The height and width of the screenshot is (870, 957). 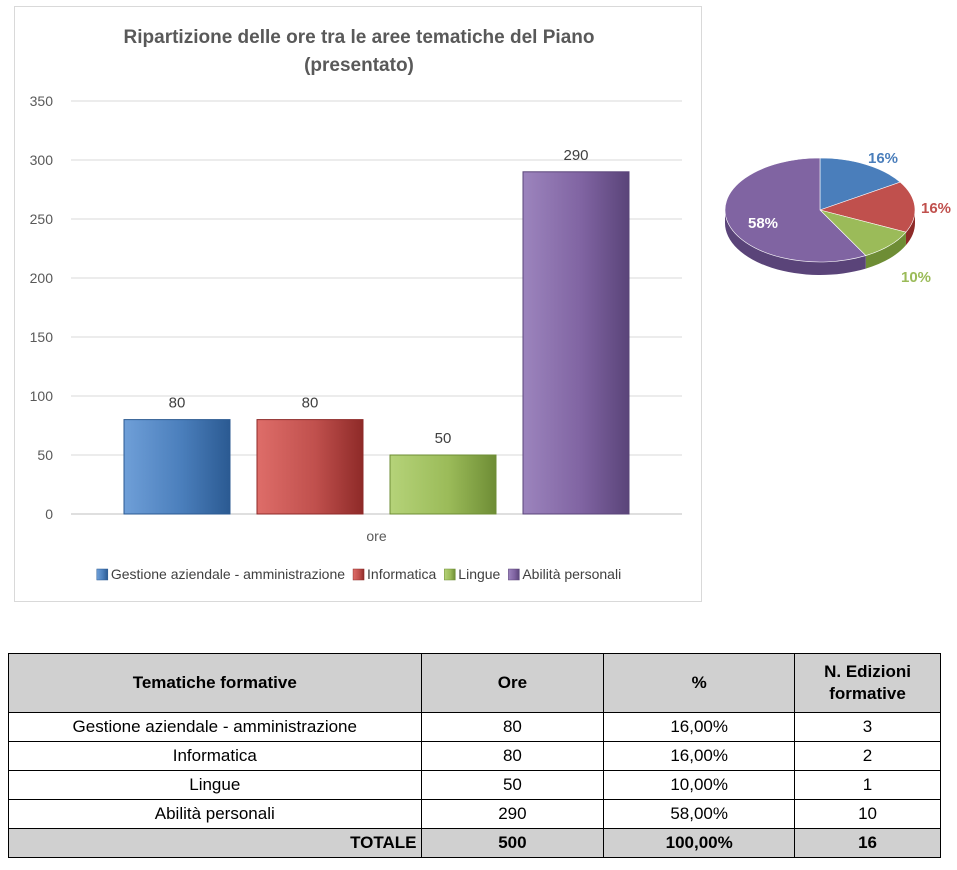 What do you see at coordinates (699, 785) in the screenshot?
I see `table-cell: 10,00%` at bounding box center [699, 785].